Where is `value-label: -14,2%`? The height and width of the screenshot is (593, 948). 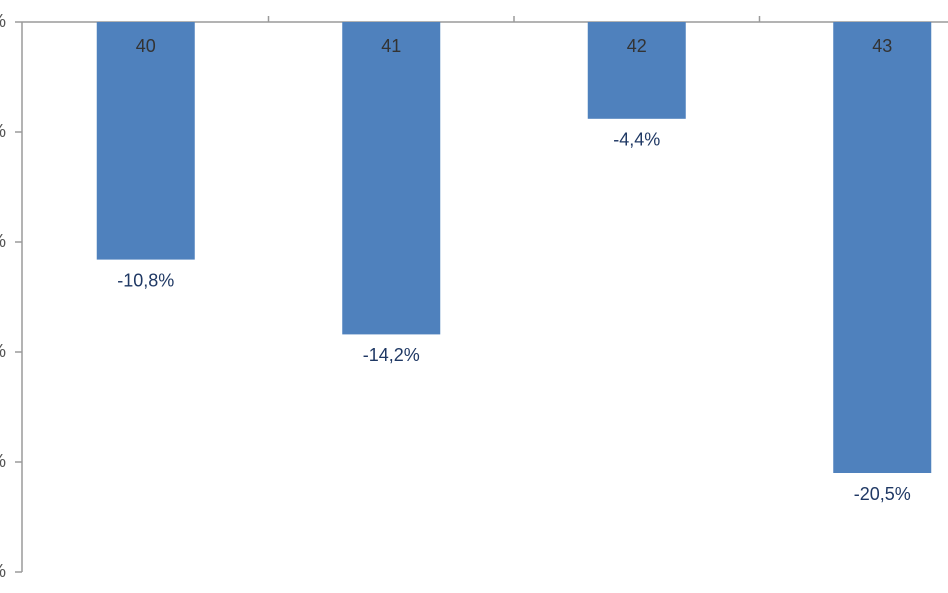
value-label: -14,2% is located at coordinates (391, 355).